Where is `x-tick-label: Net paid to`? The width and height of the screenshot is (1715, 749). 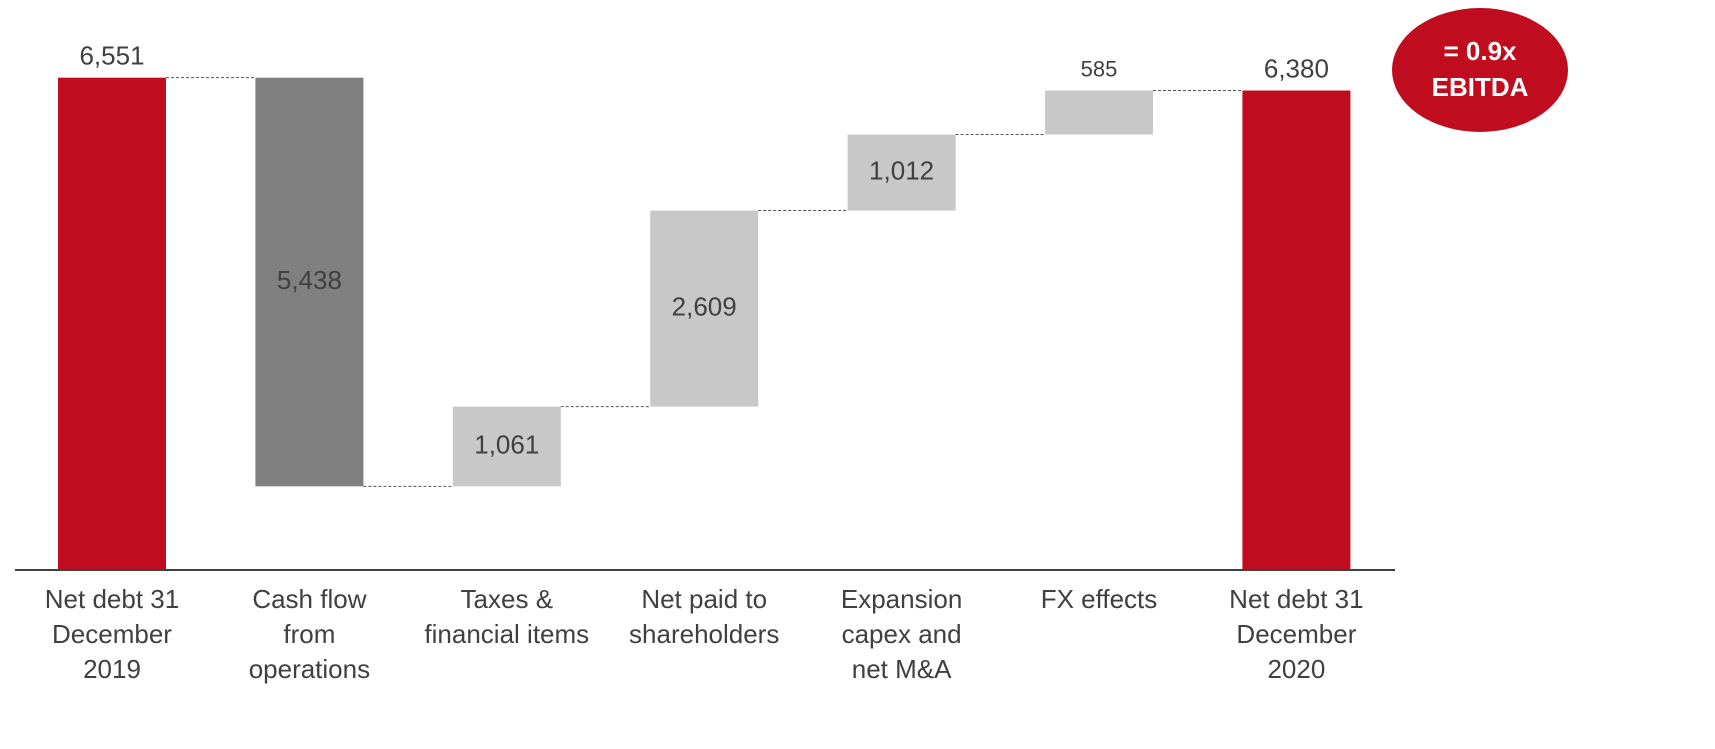 x-tick-label: Net paid to is located at coordinates (704, 599).